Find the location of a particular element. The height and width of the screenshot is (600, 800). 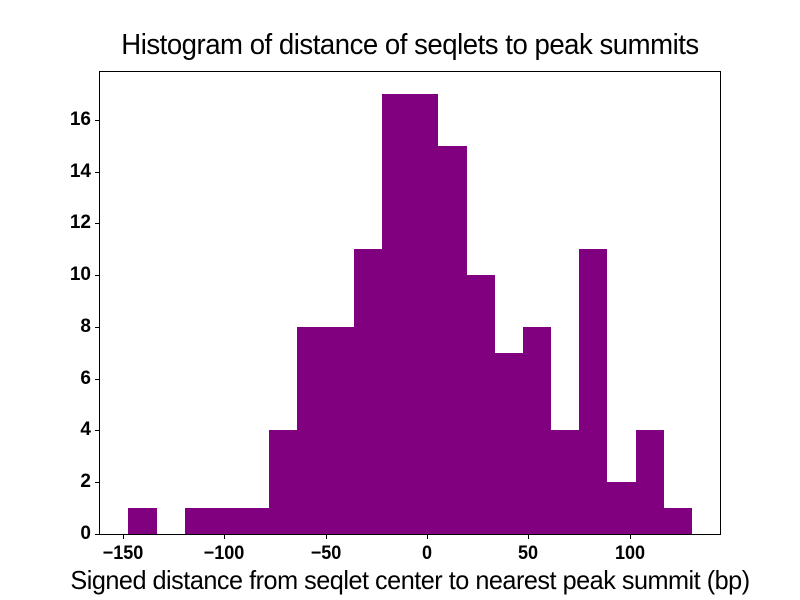

x-tick-label: −100 is located at coordinates (224, 553).